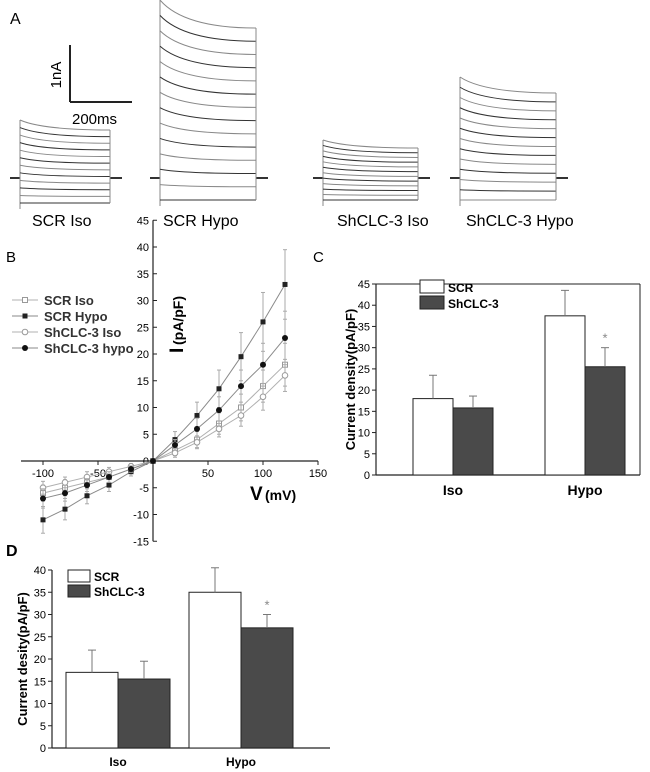 The image size is (650, 772). I want to click on x-tick-label: 150, so click(318, 474).